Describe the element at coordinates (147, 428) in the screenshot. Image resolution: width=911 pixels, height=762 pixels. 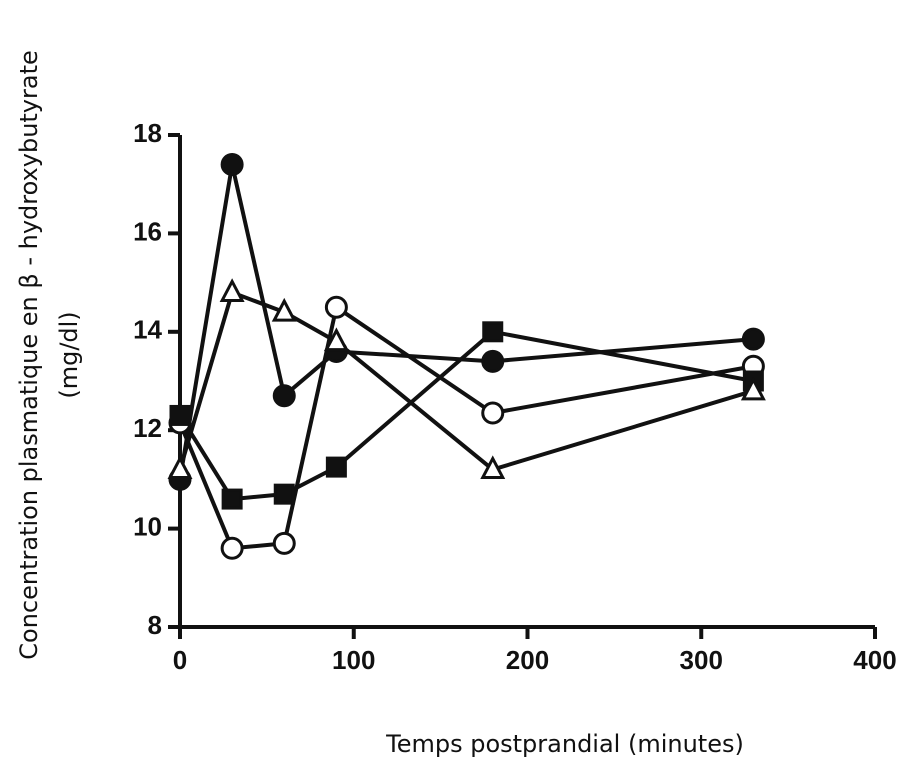
I see `y-tick-label: 12` at that location.